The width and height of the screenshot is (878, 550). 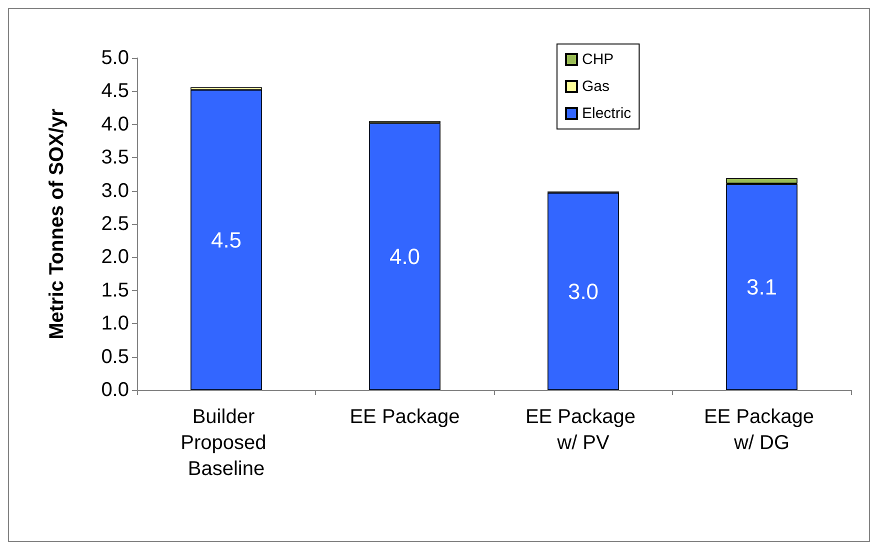 What do you see at coordinates (57, 224) in the screenshot?
I see `y-axis-title: Metric Tonnes of SOX/yr` at bounding box center [57, 224].